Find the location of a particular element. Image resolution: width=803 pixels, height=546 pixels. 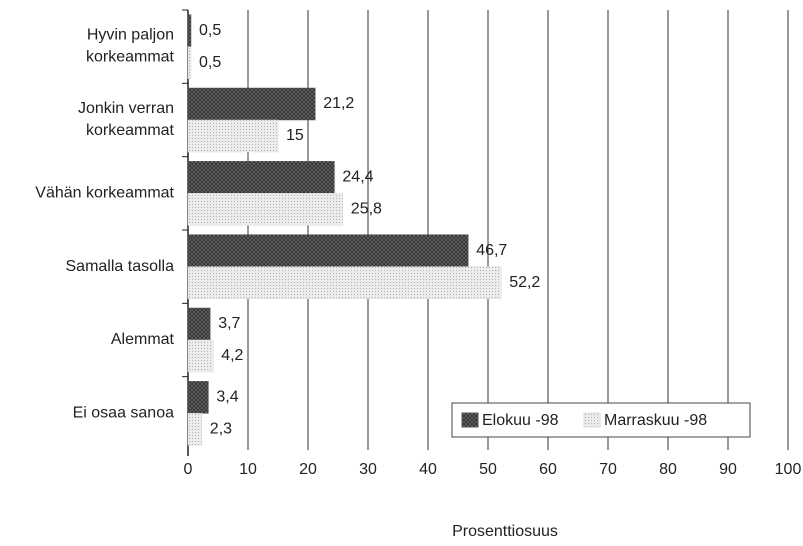

data-label: 46,7 is located at coordinates (491, 250).